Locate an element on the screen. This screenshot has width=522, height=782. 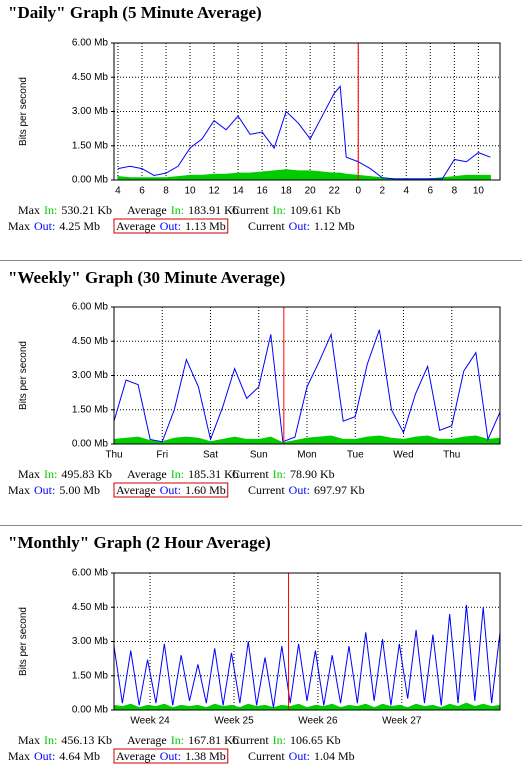
x-tick-label: 18 is located at coordinates (287, 191).